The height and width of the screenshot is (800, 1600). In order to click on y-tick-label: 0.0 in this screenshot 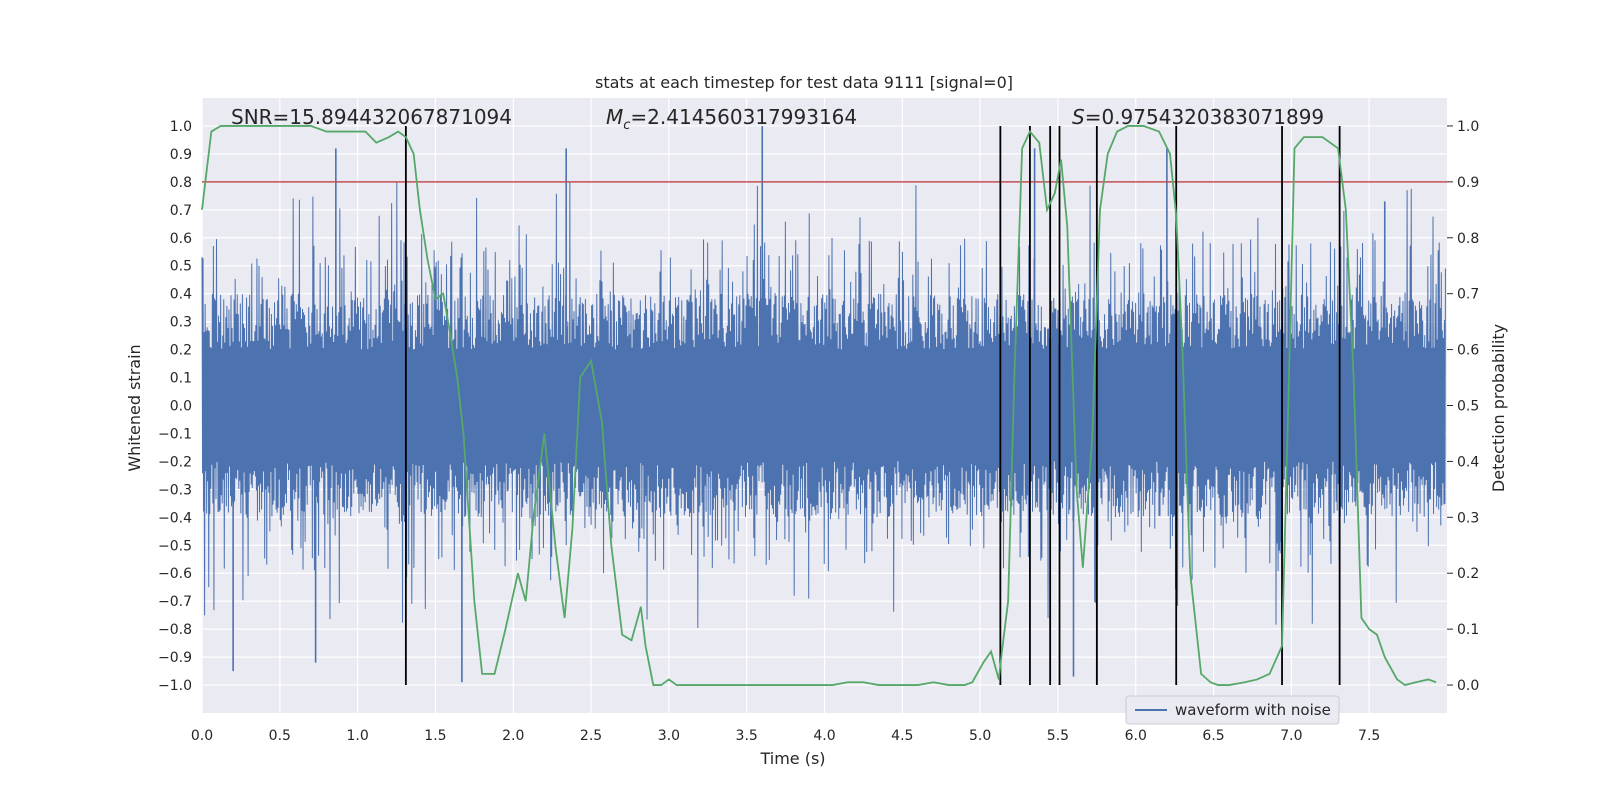, I will do `click(181, 407)`.